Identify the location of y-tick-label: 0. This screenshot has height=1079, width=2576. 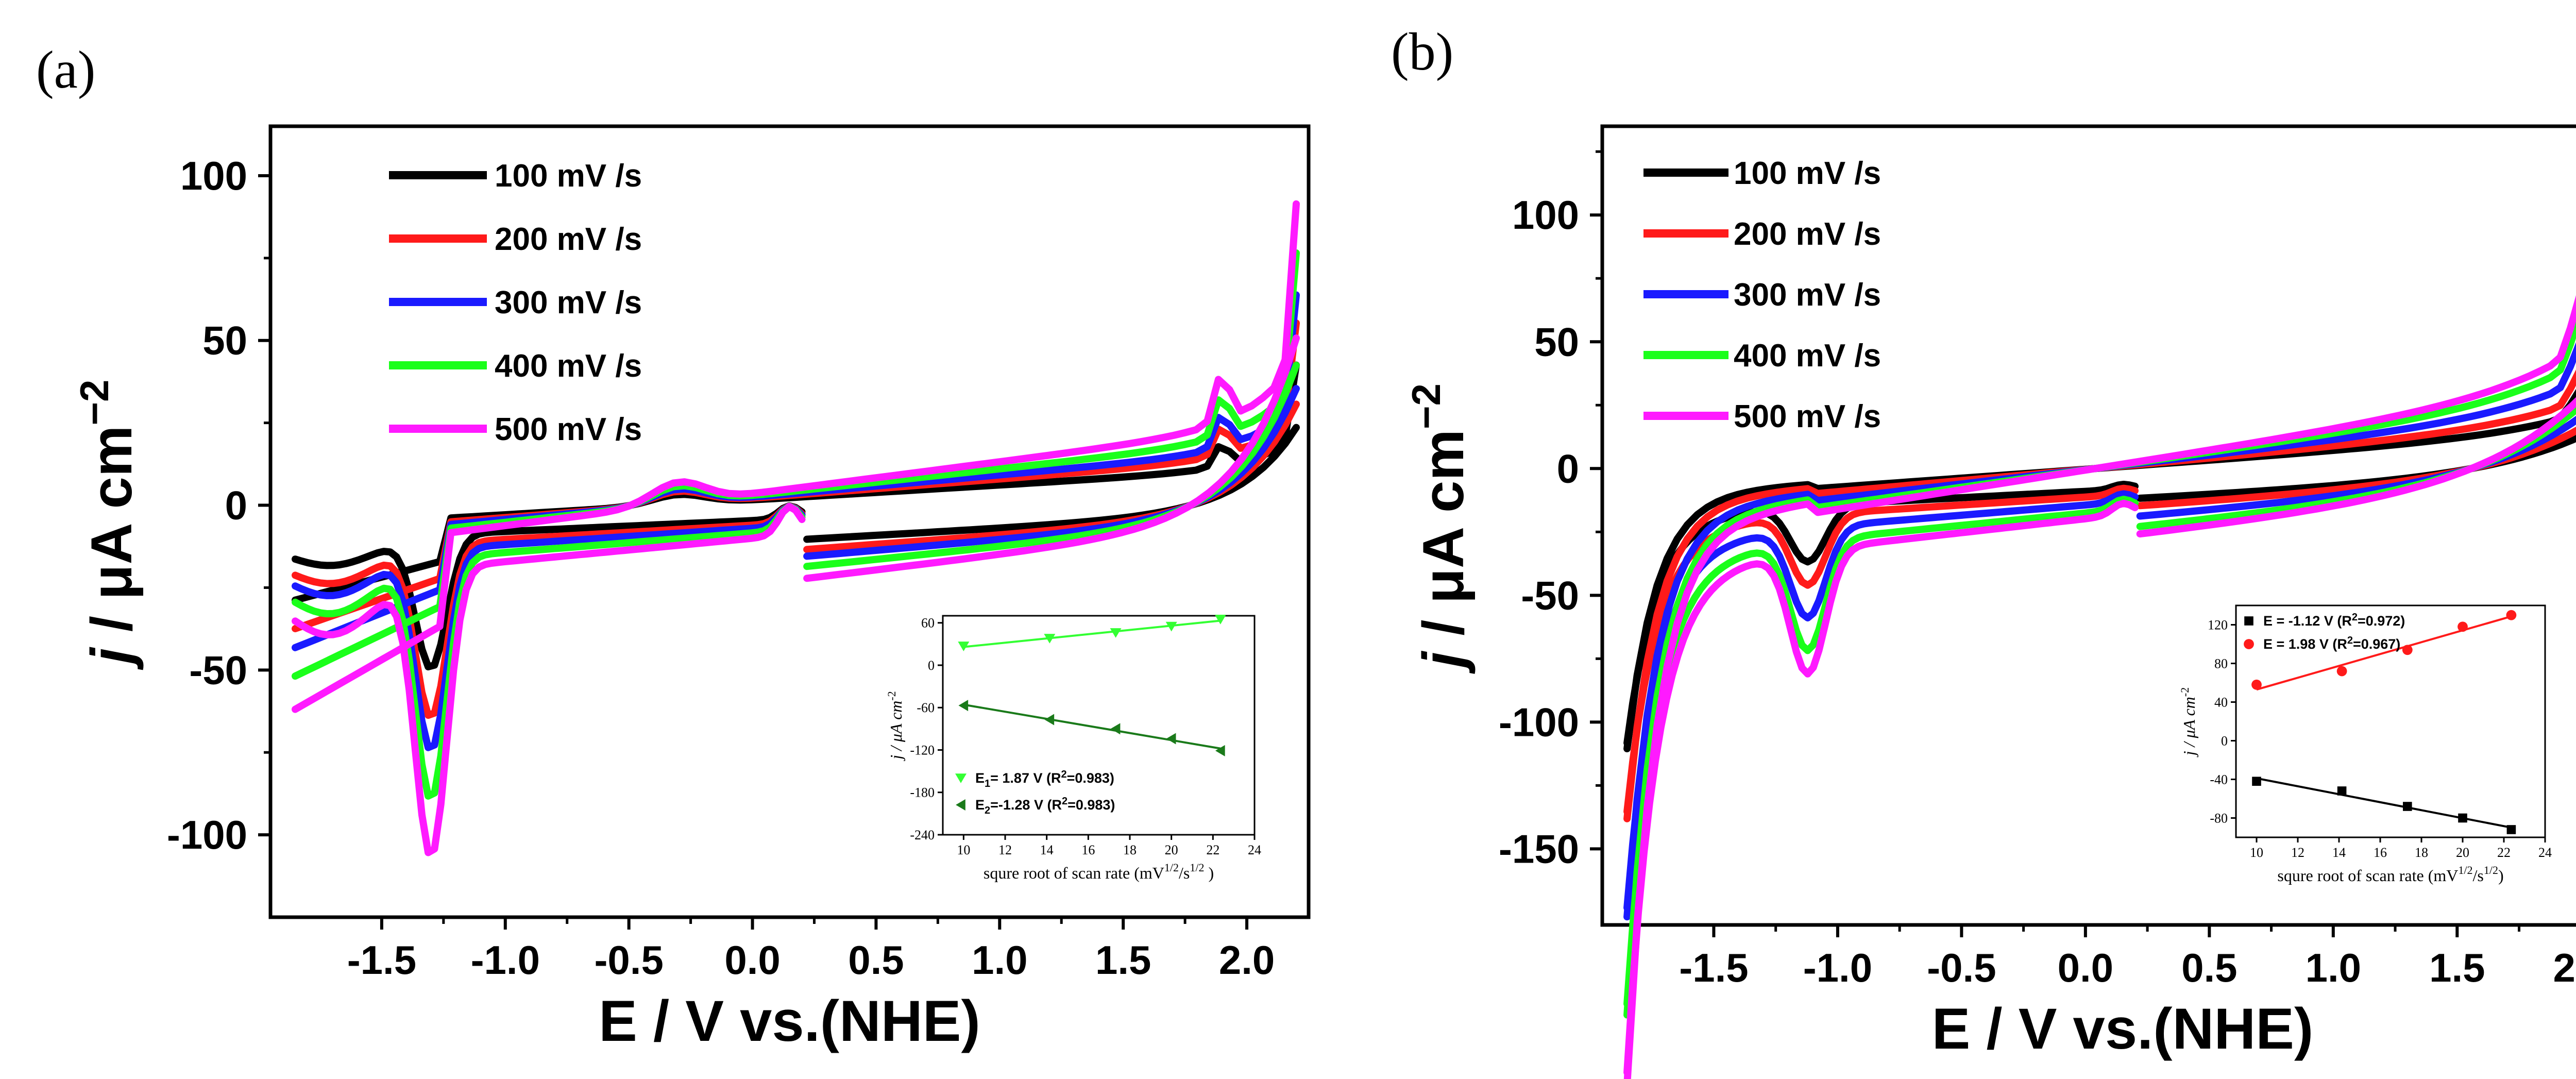
(1568, 468).